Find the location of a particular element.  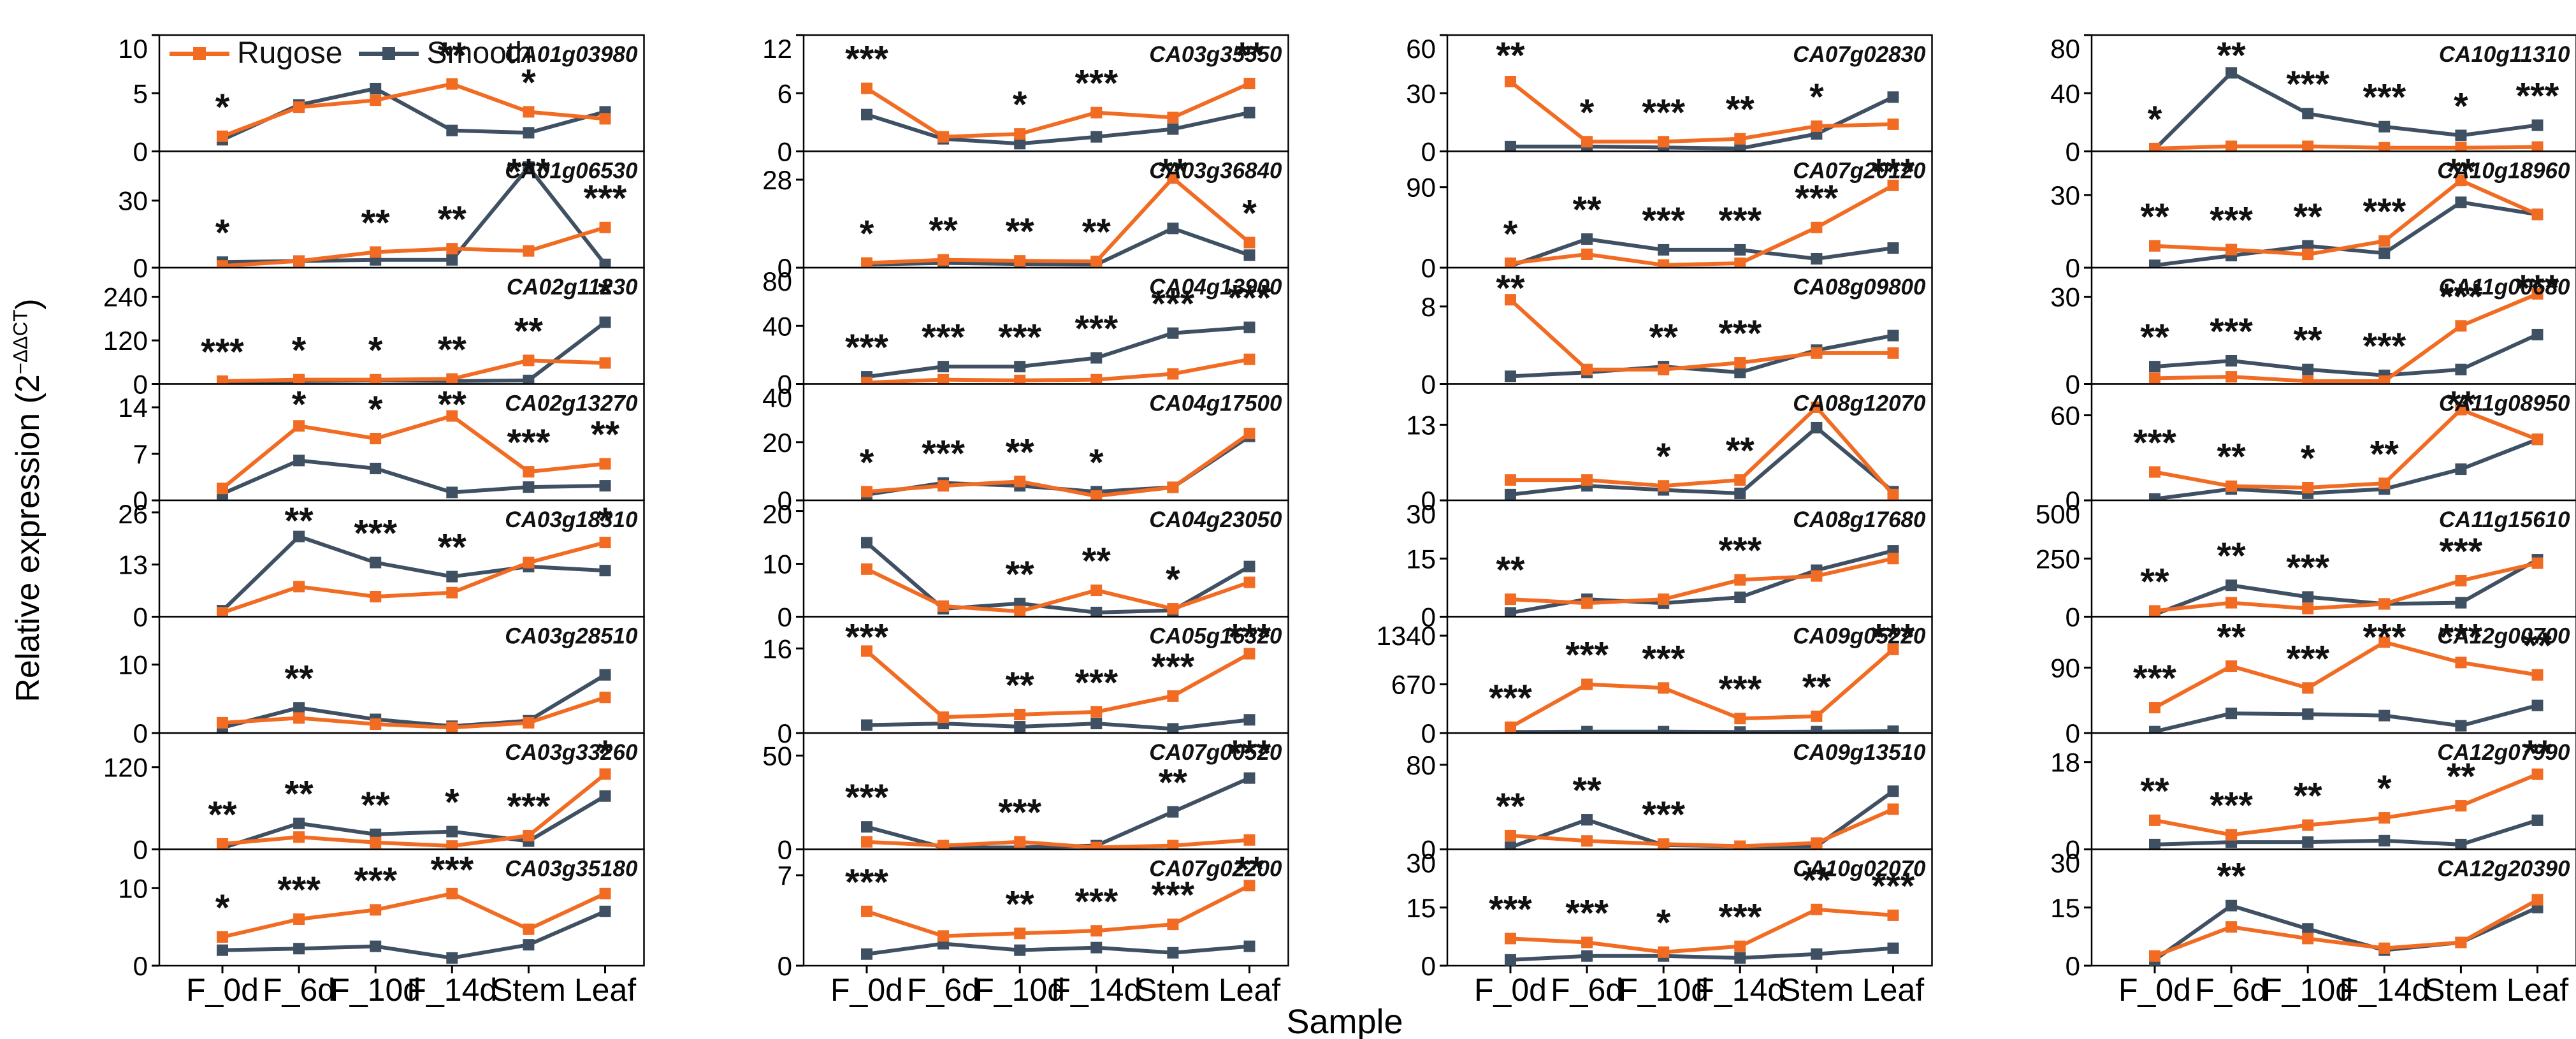

y-tick-label: 7 is located at coordinates (140, 454).